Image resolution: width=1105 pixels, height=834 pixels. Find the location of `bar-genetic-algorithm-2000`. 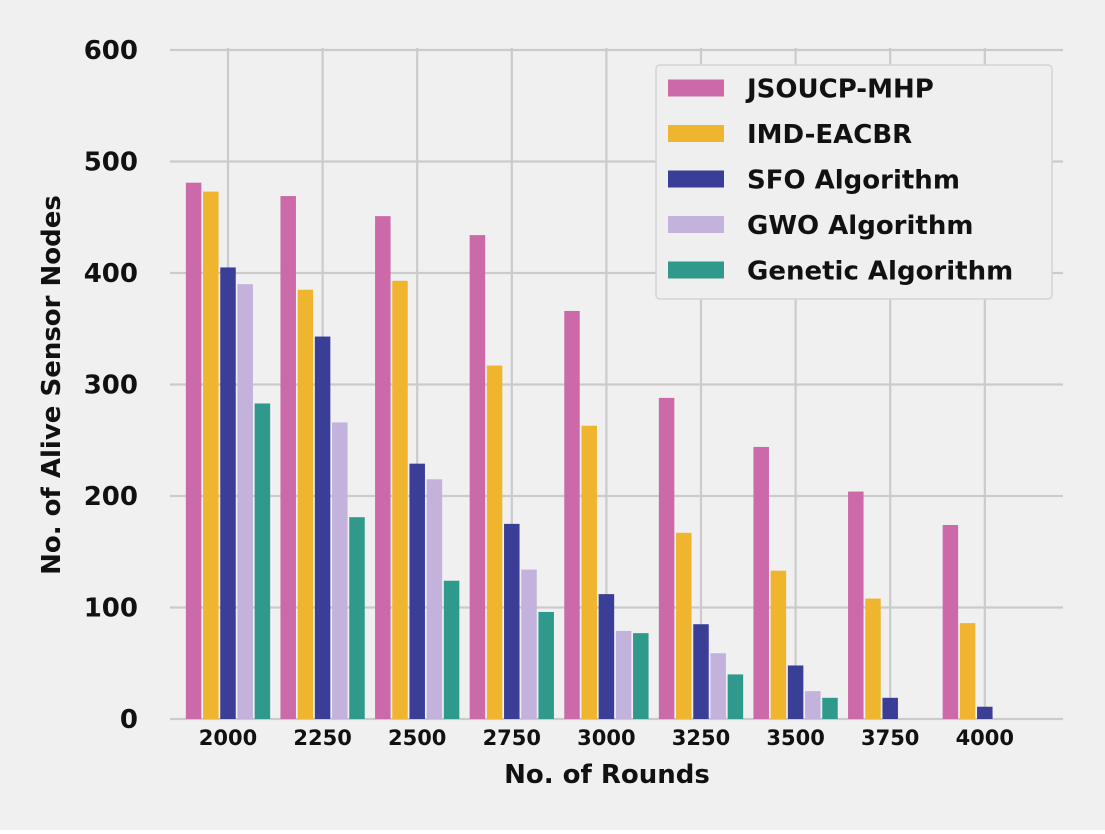

bar-genetic-algorithm-2000 is located at coordinates (262, 561).